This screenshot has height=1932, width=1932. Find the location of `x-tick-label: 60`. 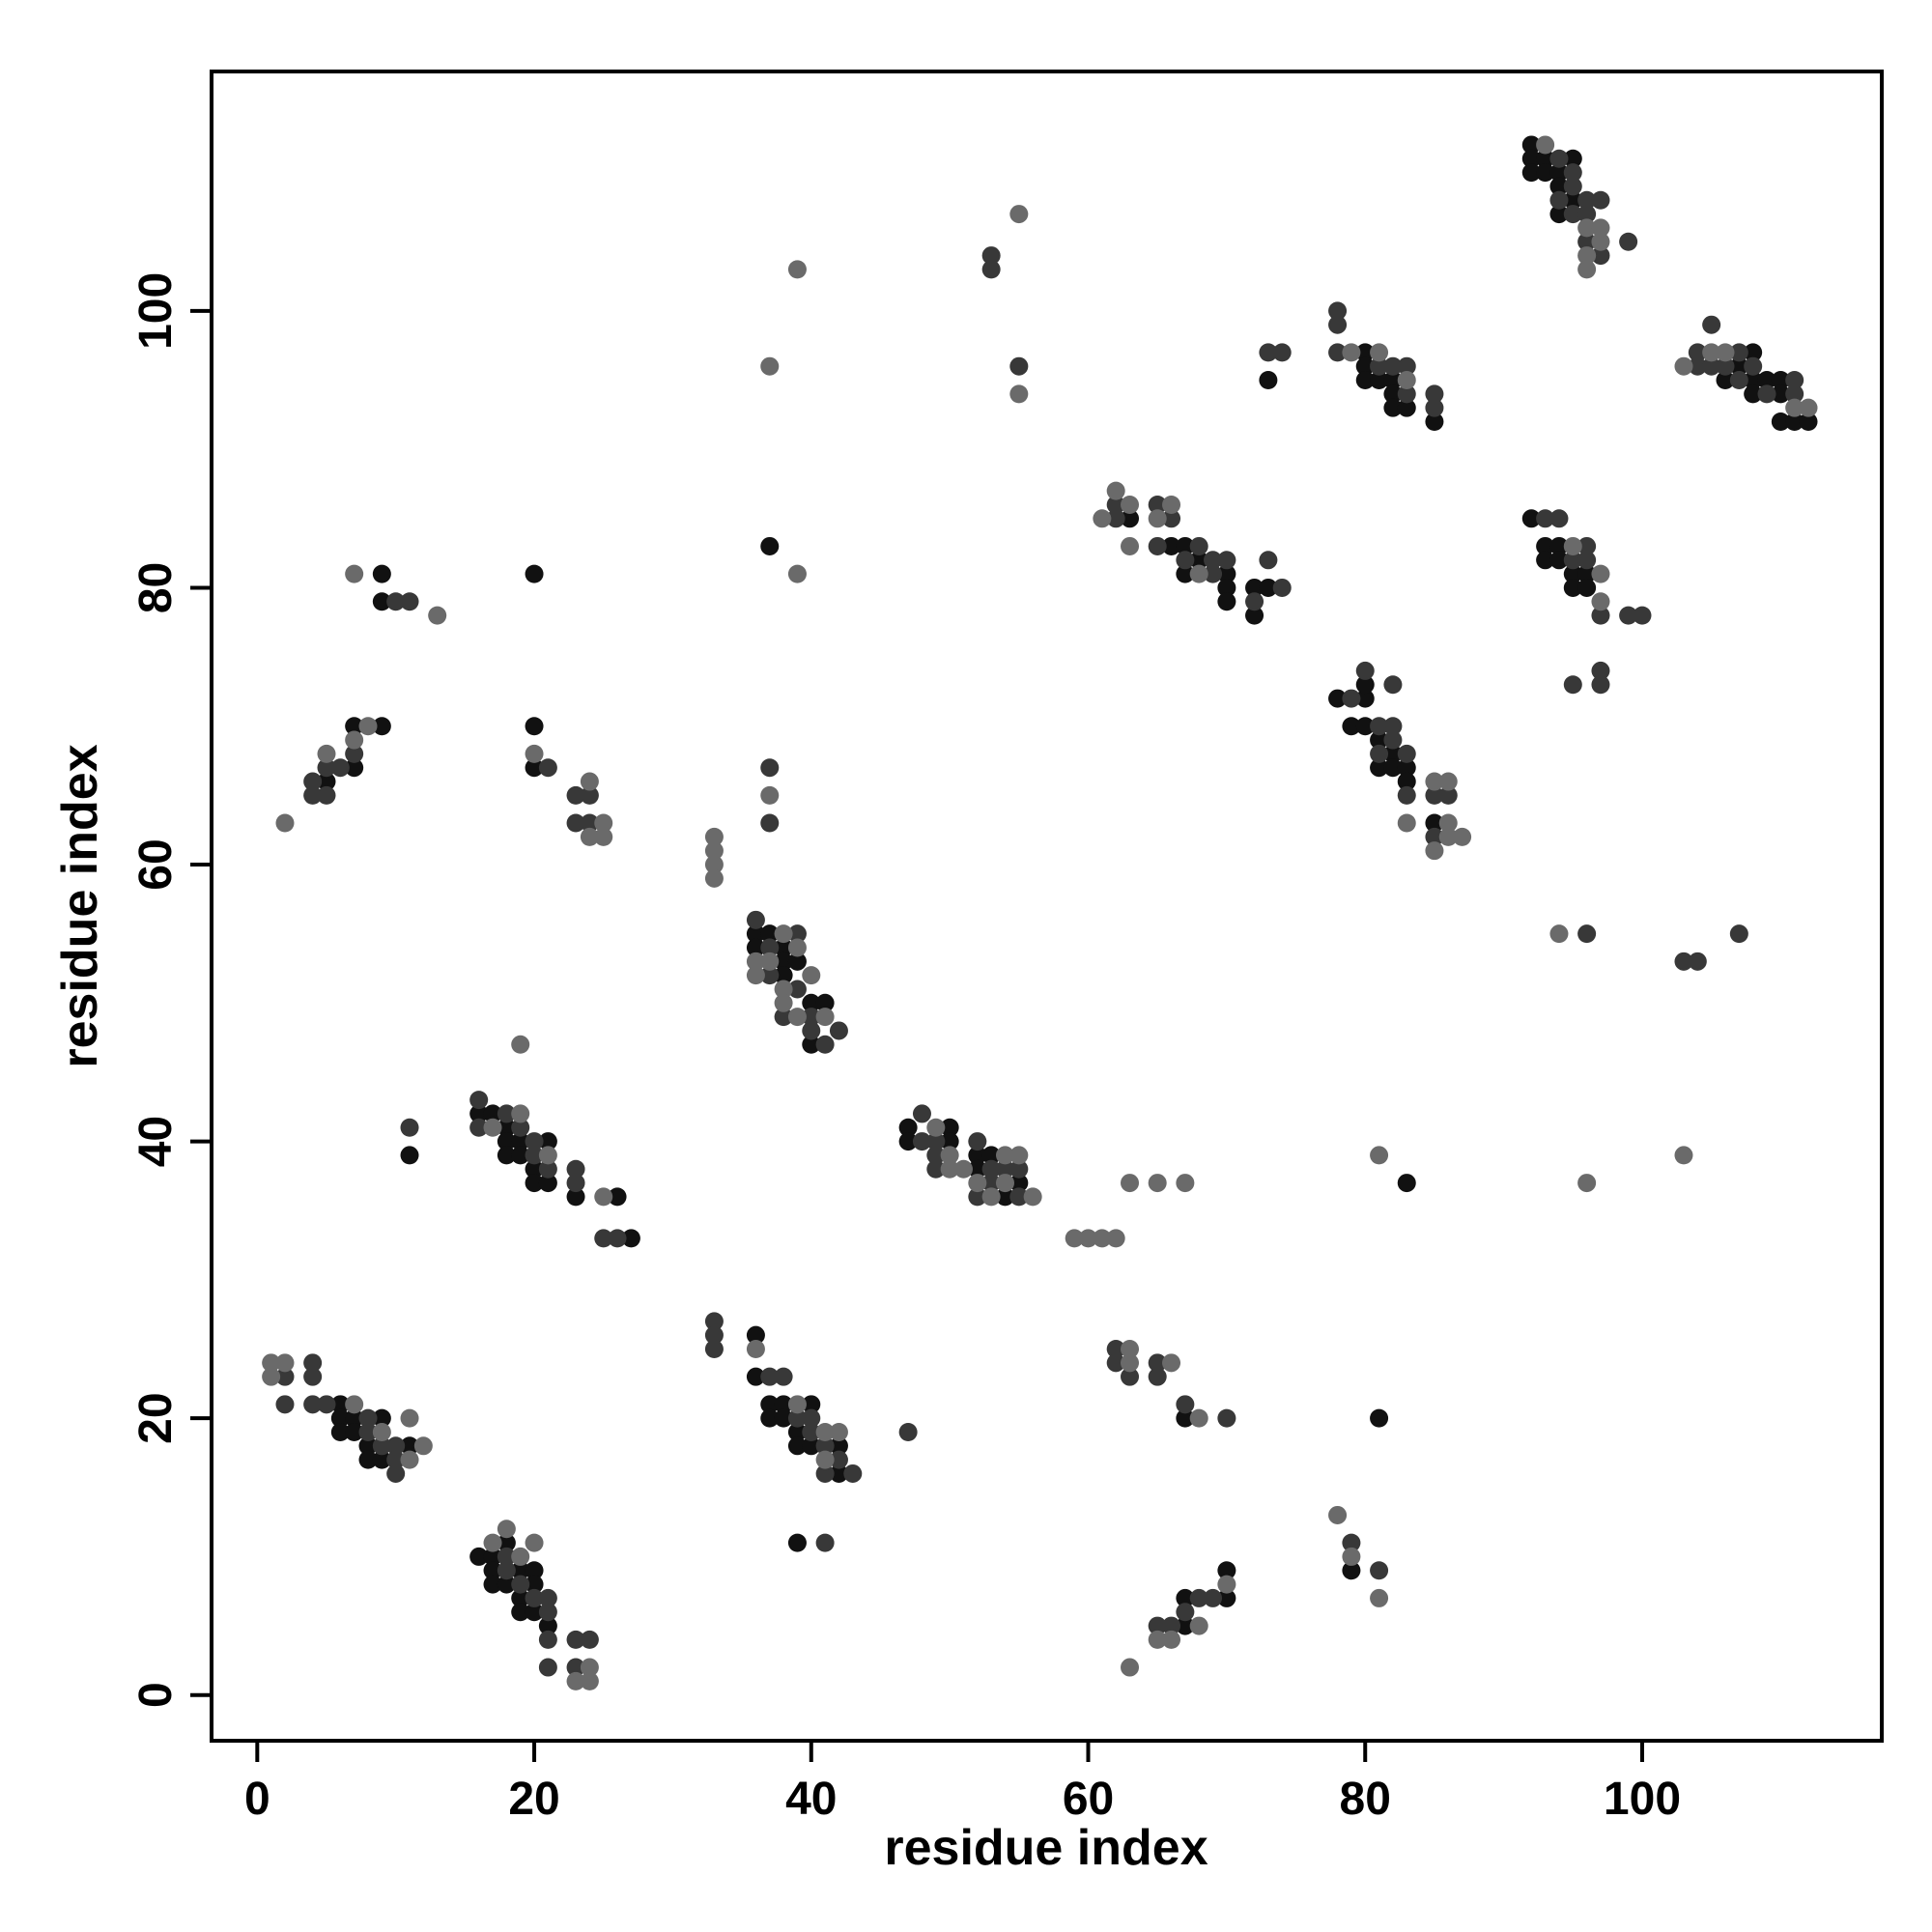

x-tick-label: 60 is located at coordinates (1088, 1799).